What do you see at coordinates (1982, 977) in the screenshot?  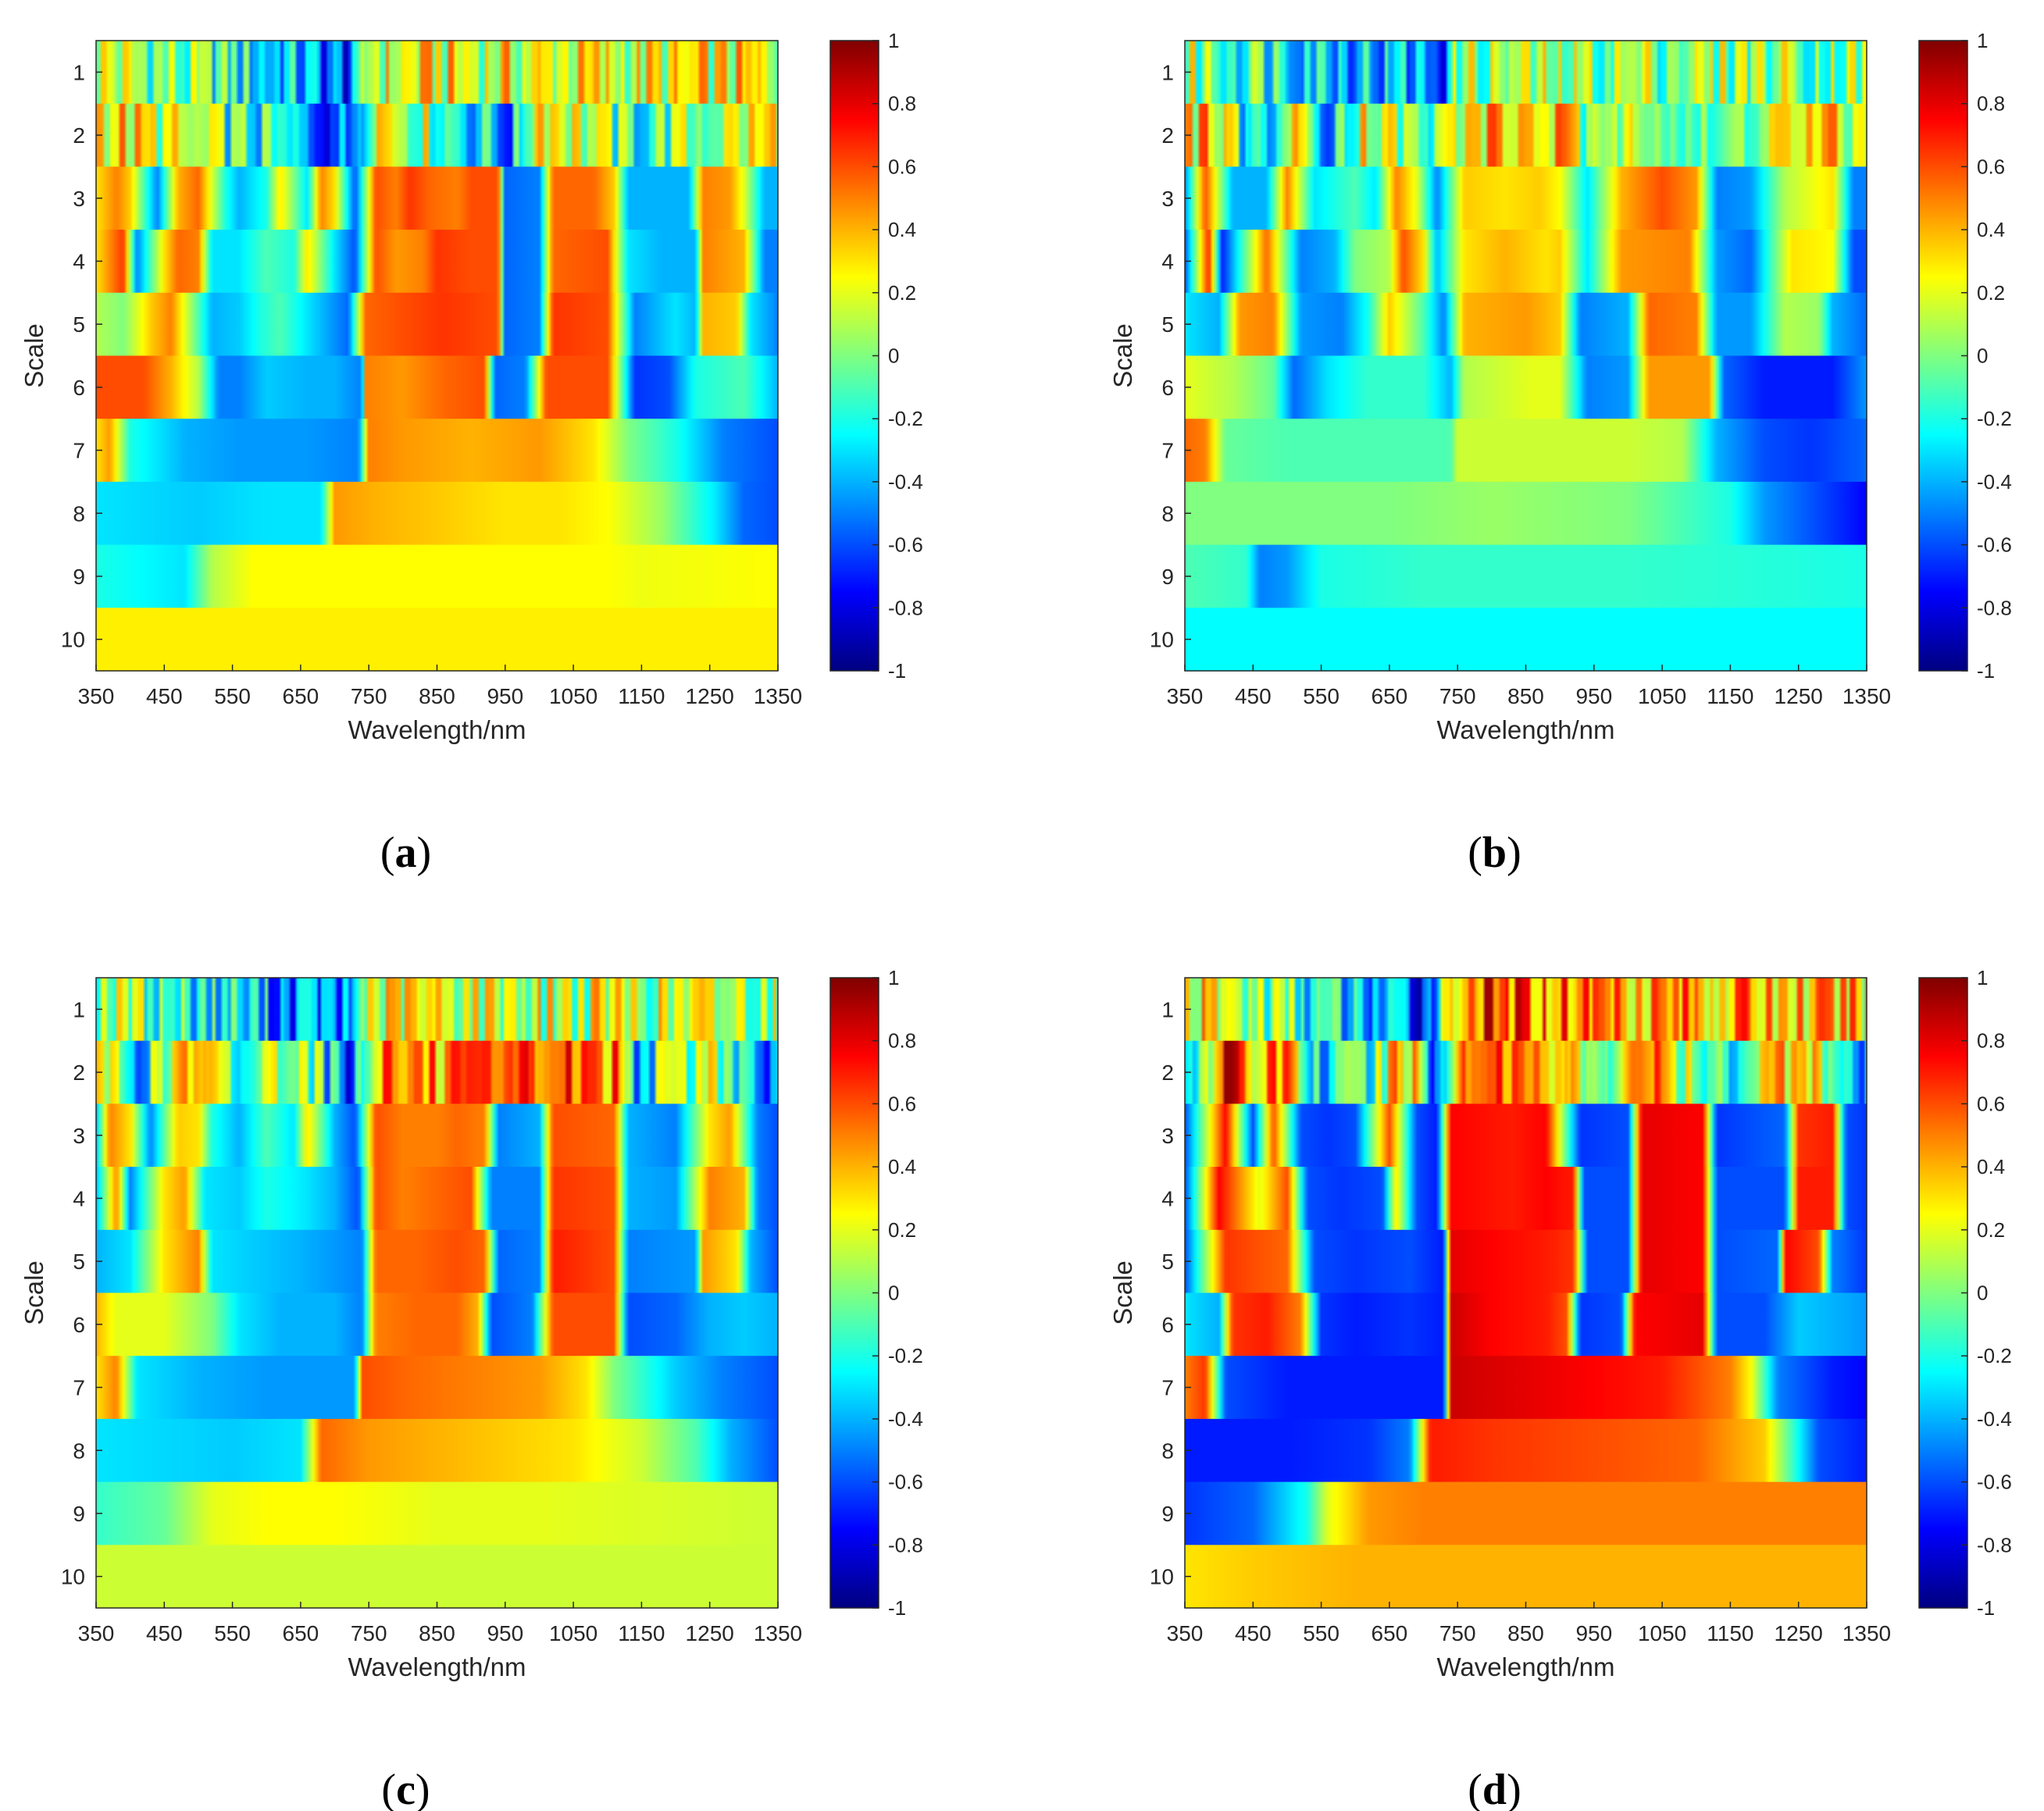 I see `colorbar-tick-label: 1` at bounding box center [1982, 977].